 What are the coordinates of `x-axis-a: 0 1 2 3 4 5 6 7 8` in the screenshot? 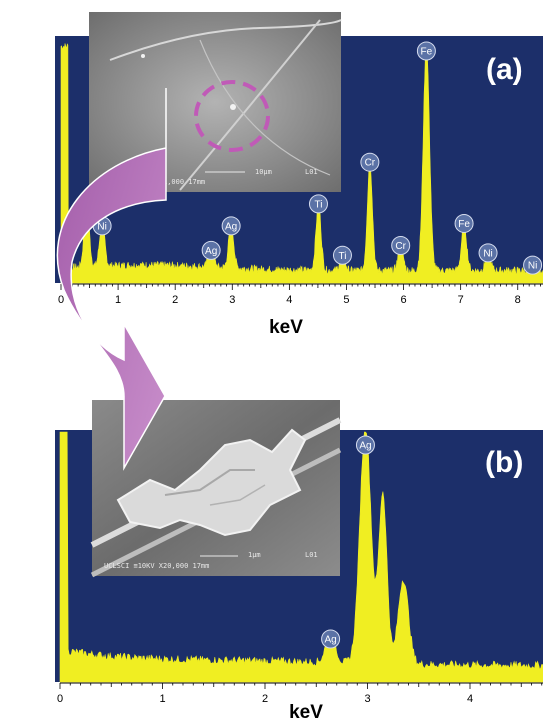 It's located at (300, 294).